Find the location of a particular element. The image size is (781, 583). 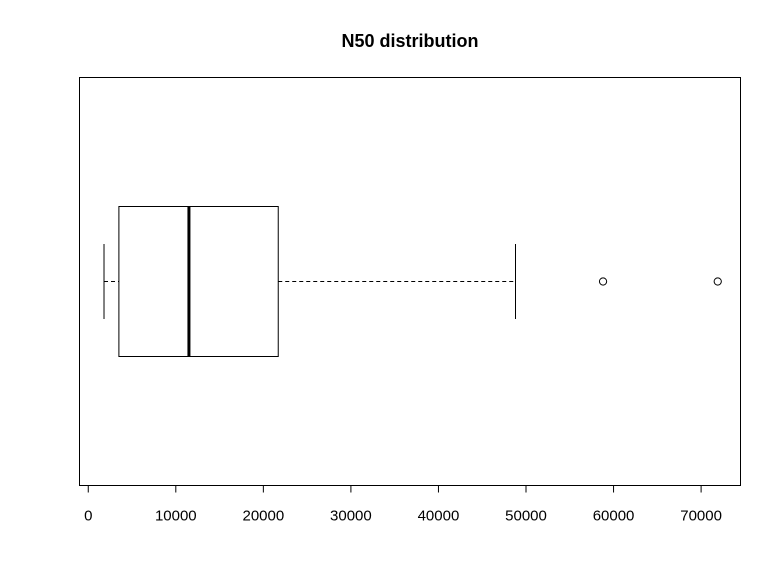

x-tick-label: 60000 is located at coordinates (614, 516).